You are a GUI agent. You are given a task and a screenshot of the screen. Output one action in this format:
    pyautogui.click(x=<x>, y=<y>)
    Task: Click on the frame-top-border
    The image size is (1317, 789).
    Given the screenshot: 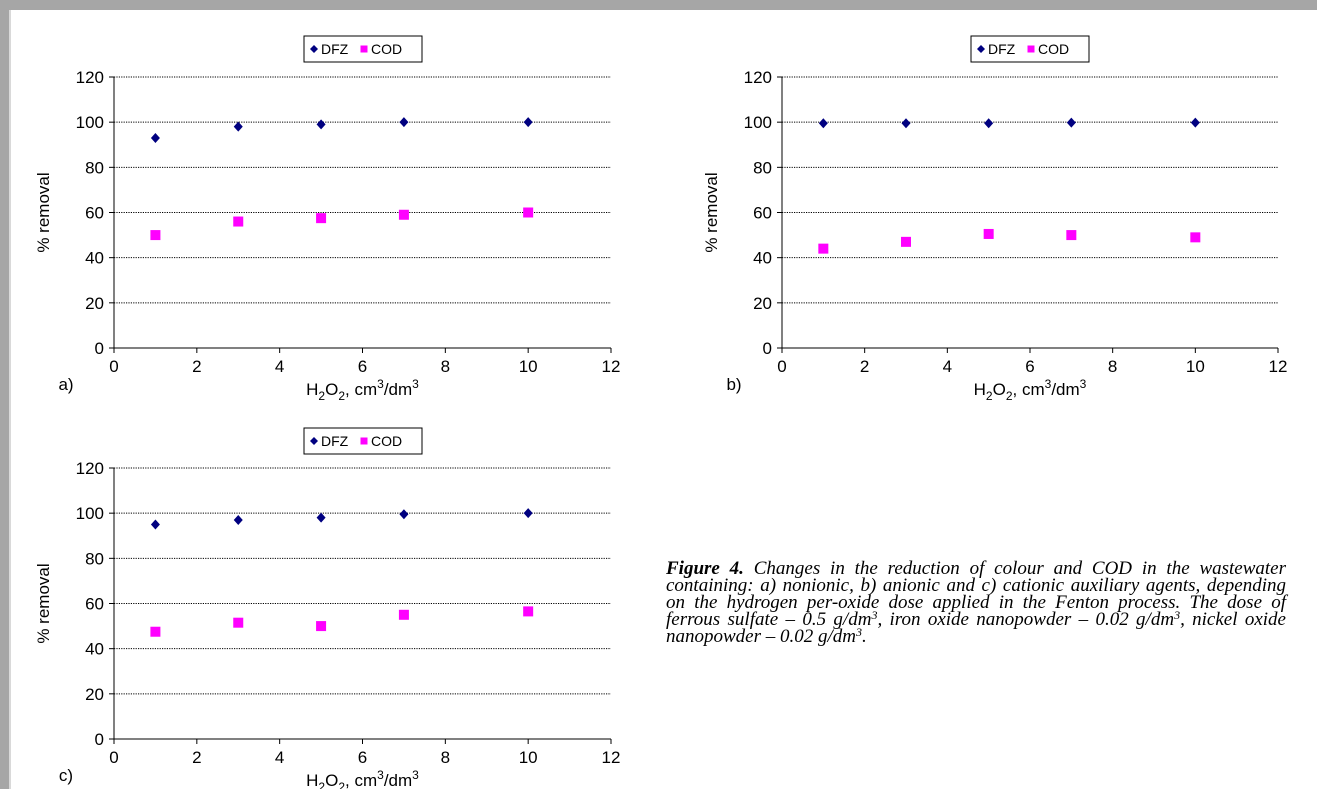 What is the action you would take?
    pyautogui.click(x=658, y=5)
    